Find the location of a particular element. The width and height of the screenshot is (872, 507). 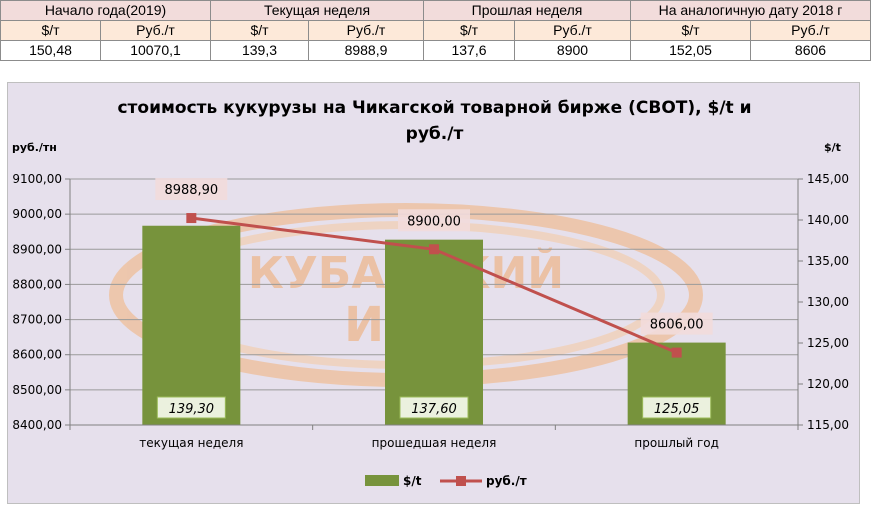

legend-label-bar: $/t is located at coordinates (412, 481).